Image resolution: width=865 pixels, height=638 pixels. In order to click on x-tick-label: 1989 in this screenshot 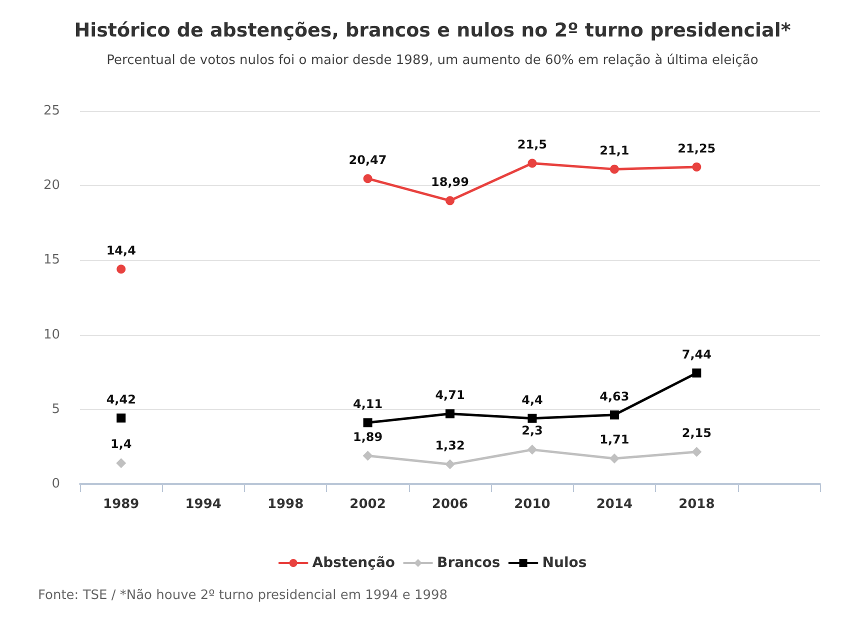, I will do `click(121, 504)`.